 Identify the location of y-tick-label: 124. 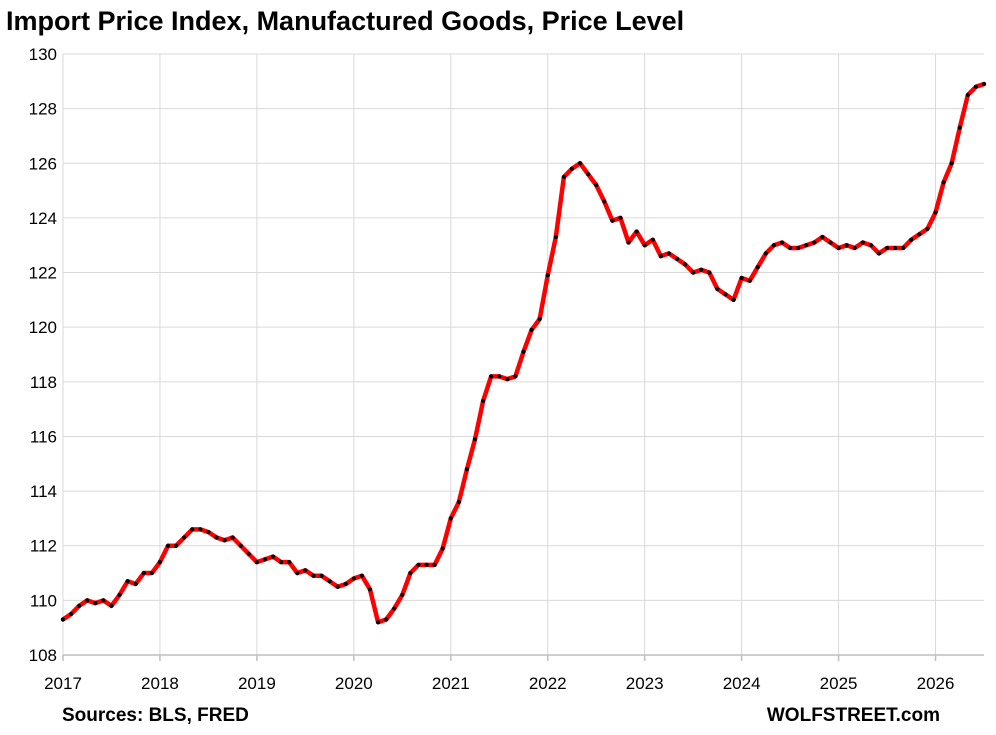
(43, 218).